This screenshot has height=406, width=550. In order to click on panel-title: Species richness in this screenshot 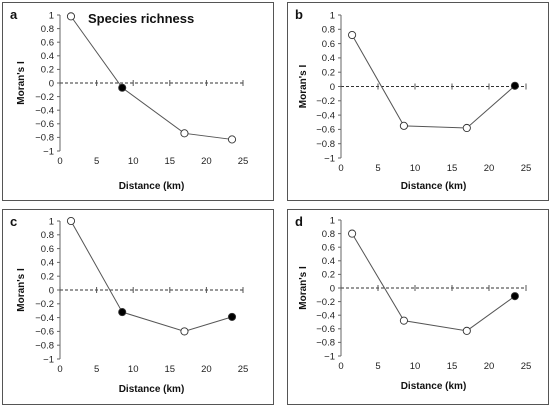, I will do `click(141, 18)`.